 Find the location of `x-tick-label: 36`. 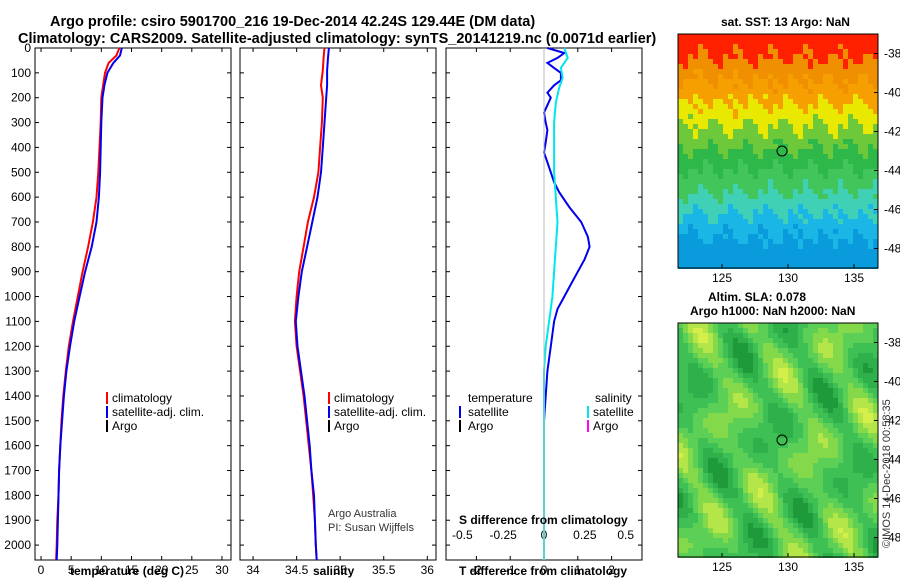

x-tick-label: 36 is located at coordinates (428, 570).